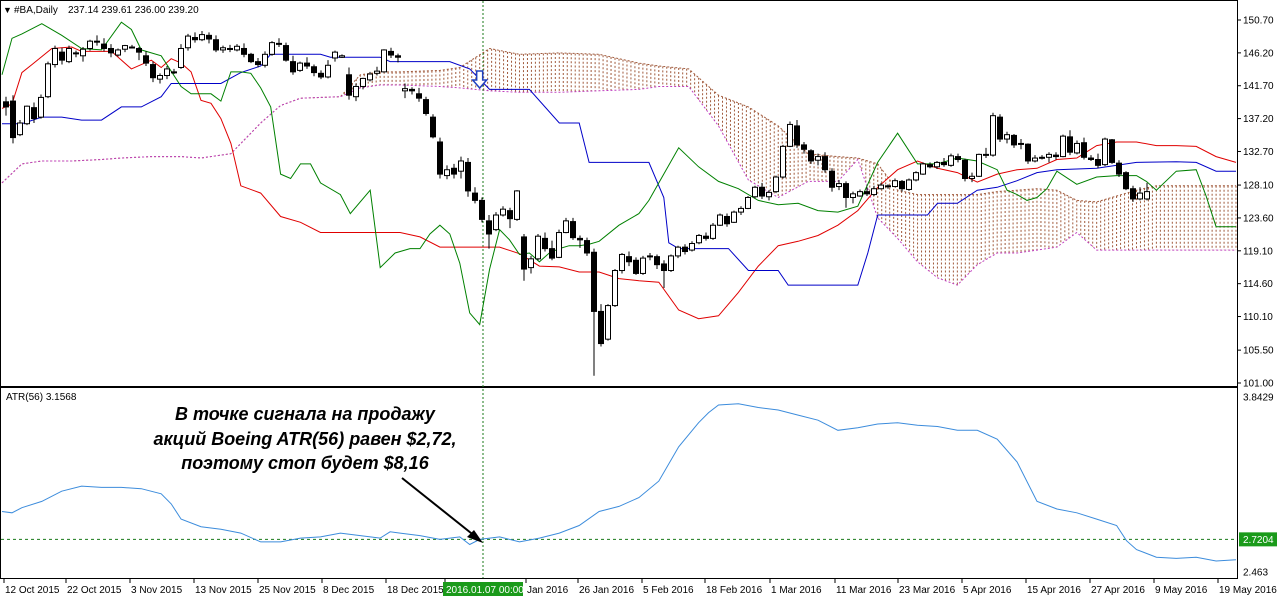 This screenshot has height=600, width=1280. Describe the element at coordinates (734, 590) in the screenshot. I see `time-tick-label: 18 Feb 2016` at that location.